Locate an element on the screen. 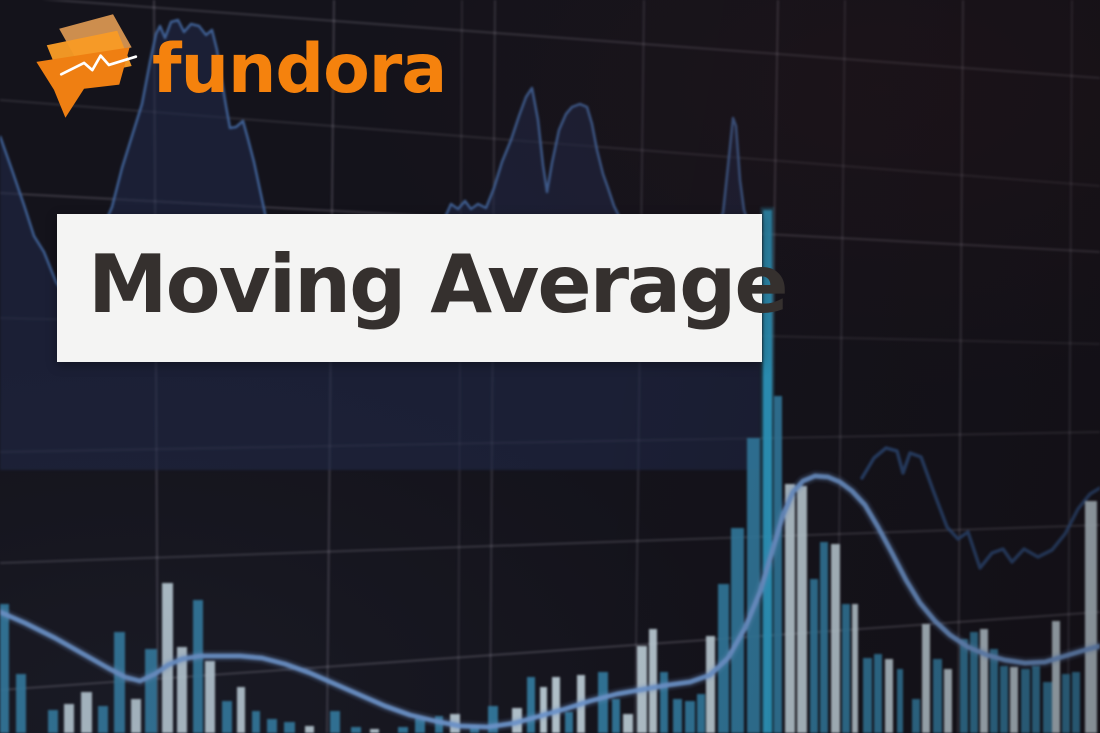  brand-name: fundora is located at coordinates (299, 69).